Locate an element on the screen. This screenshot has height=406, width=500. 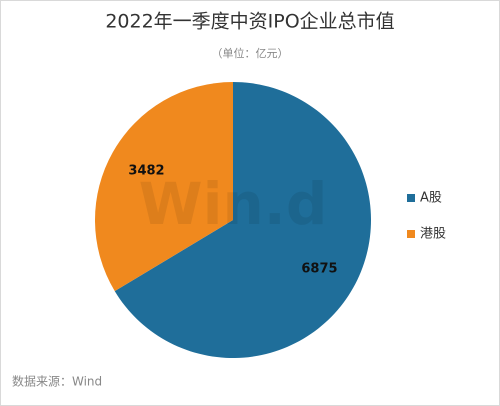
data-label: 3482 is located at coordinates (146, 171).